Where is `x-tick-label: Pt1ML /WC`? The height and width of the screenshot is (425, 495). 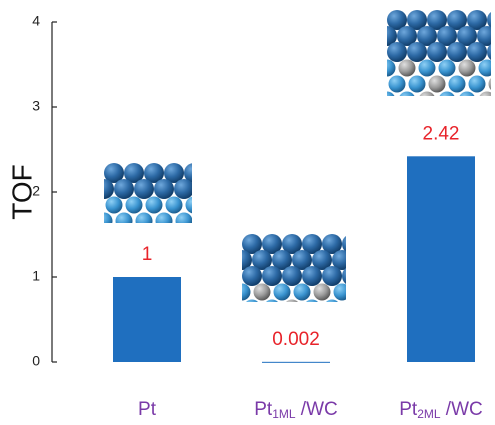 x-tick-label: Pt1ML /WC is located at coordinates (296, 410).